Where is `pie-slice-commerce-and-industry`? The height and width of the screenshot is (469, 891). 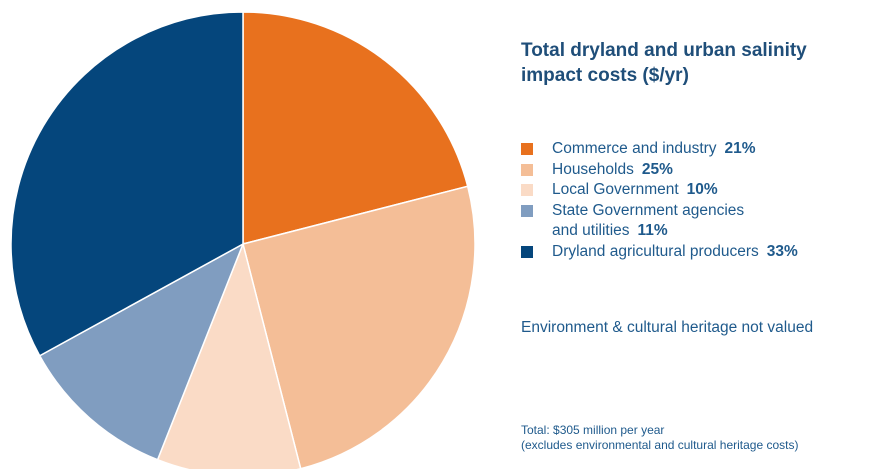 pie-slice-commerce-and-industry is located at coordinates (355, 128).